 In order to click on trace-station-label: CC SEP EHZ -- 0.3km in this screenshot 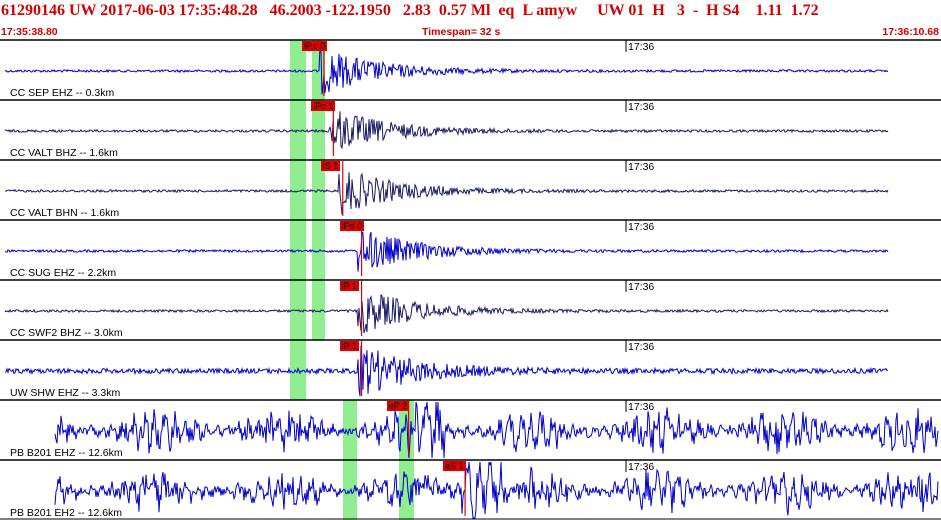, I will do `click(62, 93)`.